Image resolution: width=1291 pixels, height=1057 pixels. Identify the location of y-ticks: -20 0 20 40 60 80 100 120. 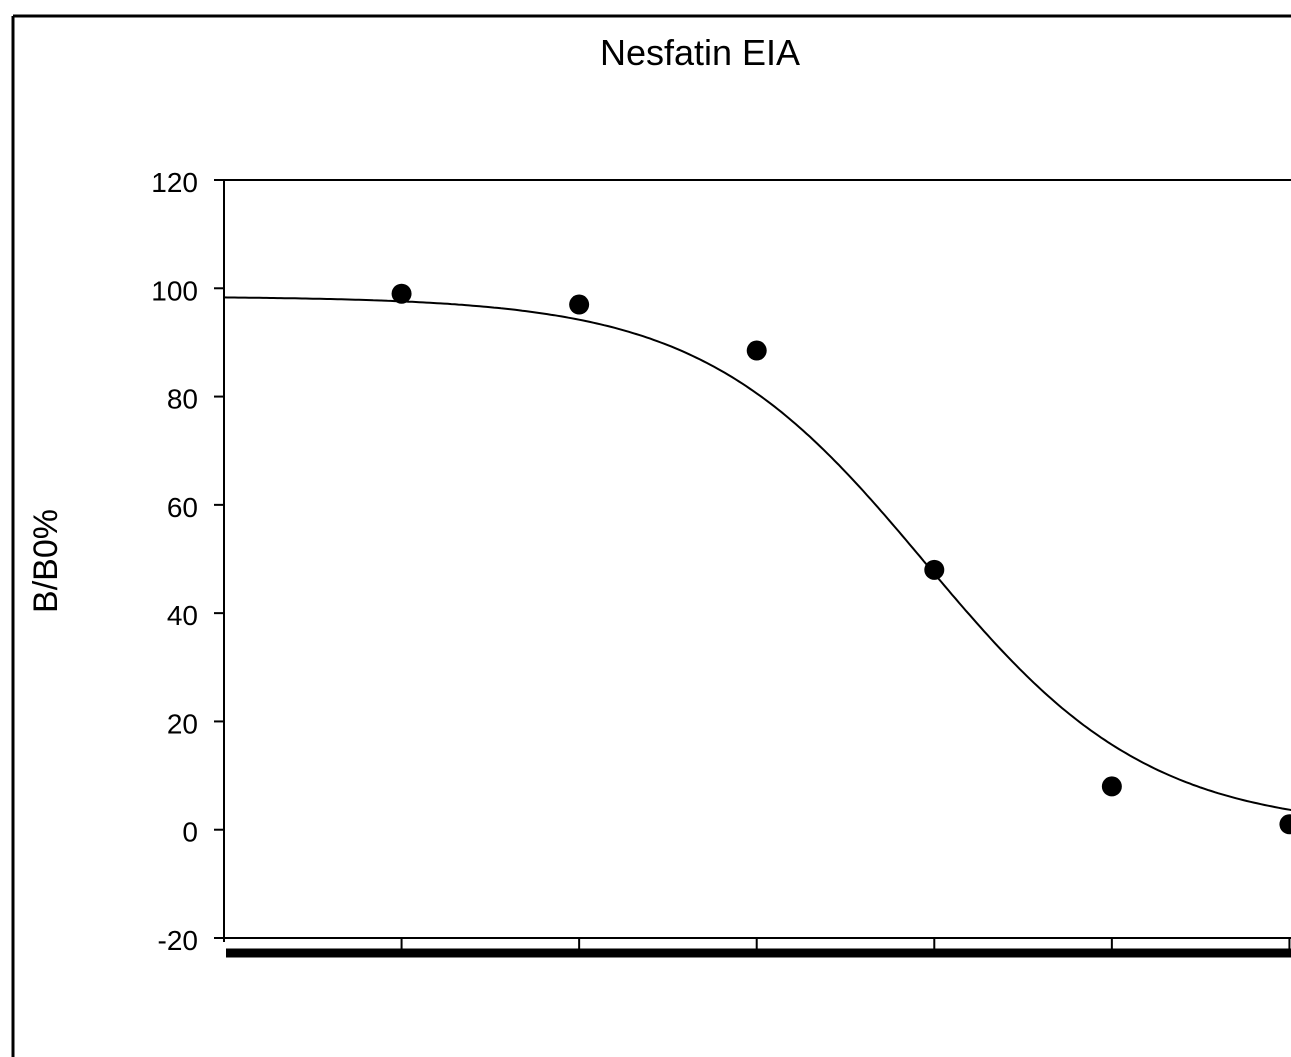
(187, 561).